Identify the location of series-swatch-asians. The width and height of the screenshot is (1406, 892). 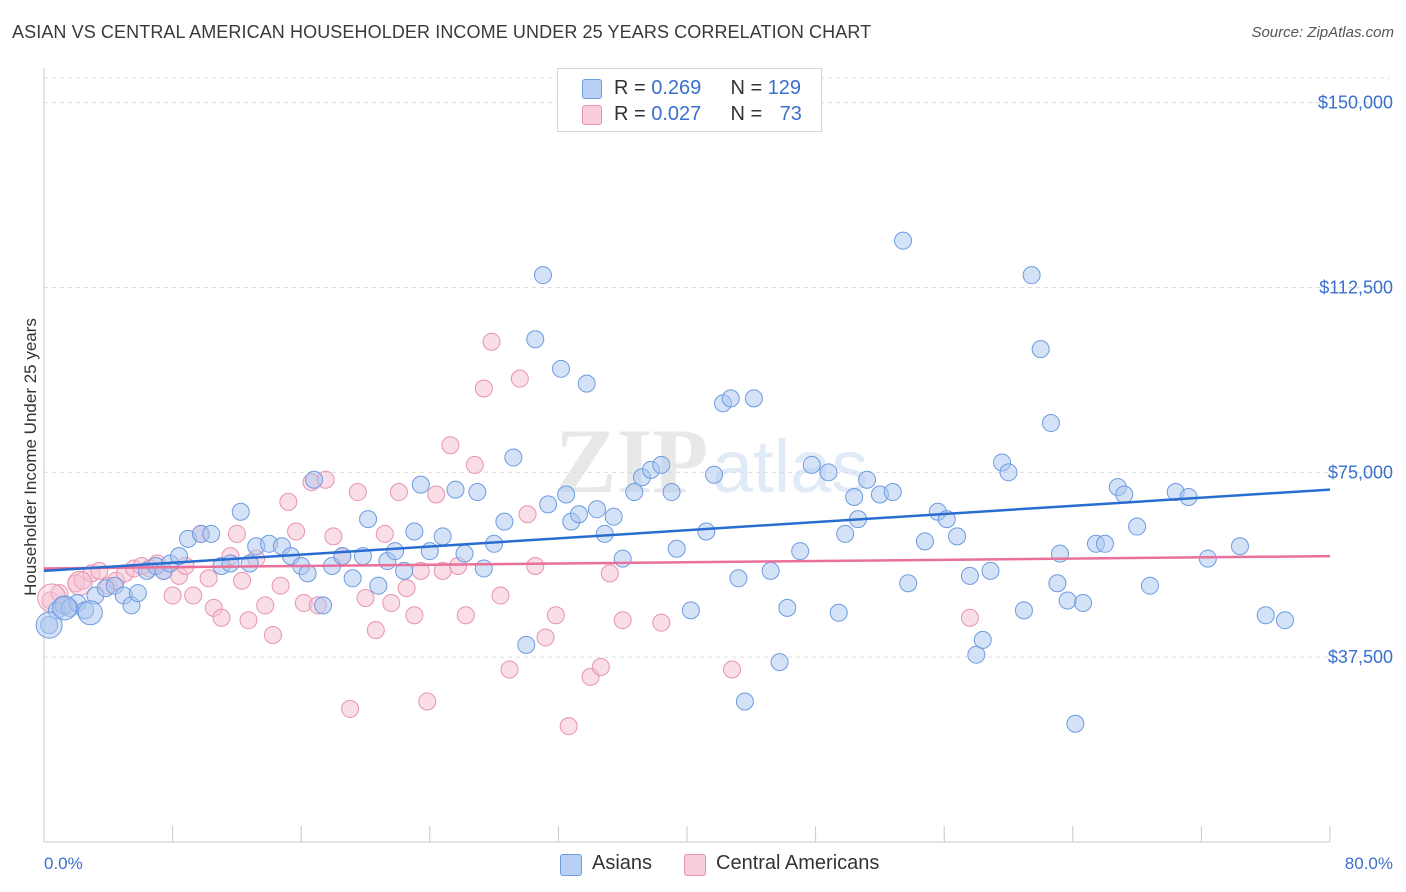
(571, 865).